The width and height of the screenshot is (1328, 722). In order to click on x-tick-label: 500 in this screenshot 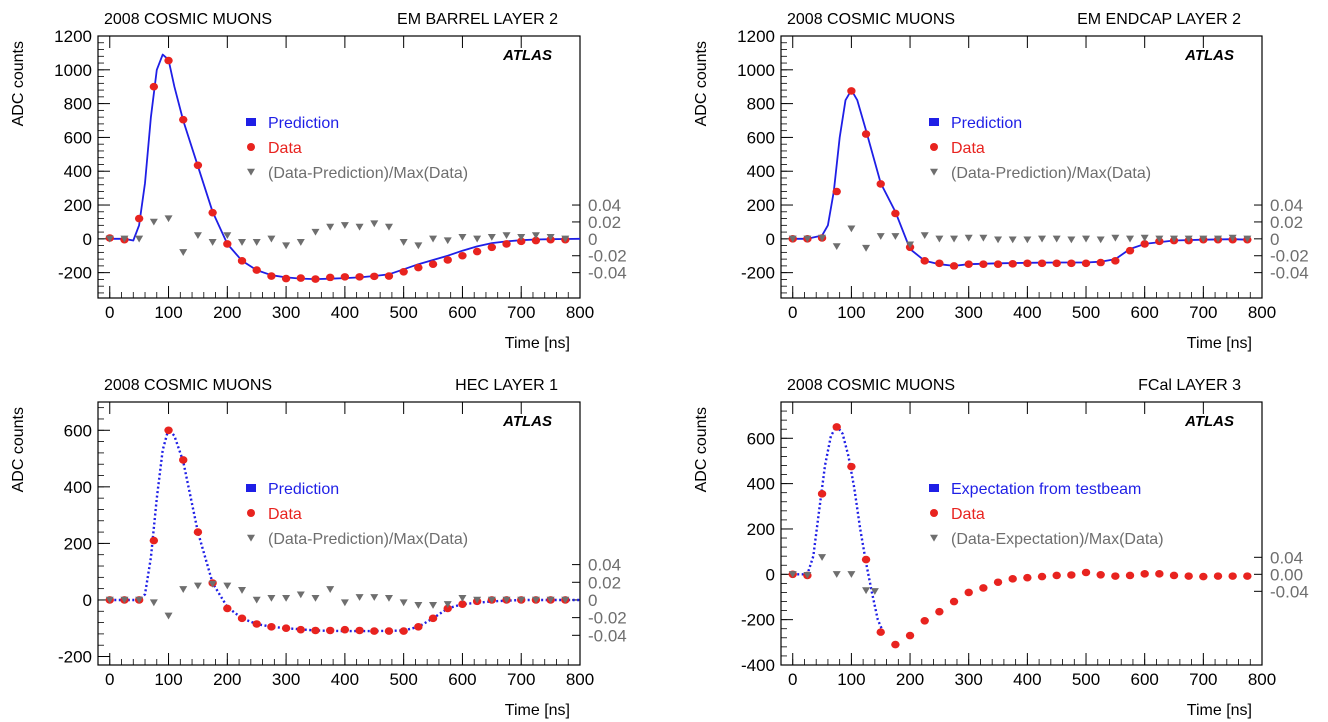, I will do `click(1086, 679)`.